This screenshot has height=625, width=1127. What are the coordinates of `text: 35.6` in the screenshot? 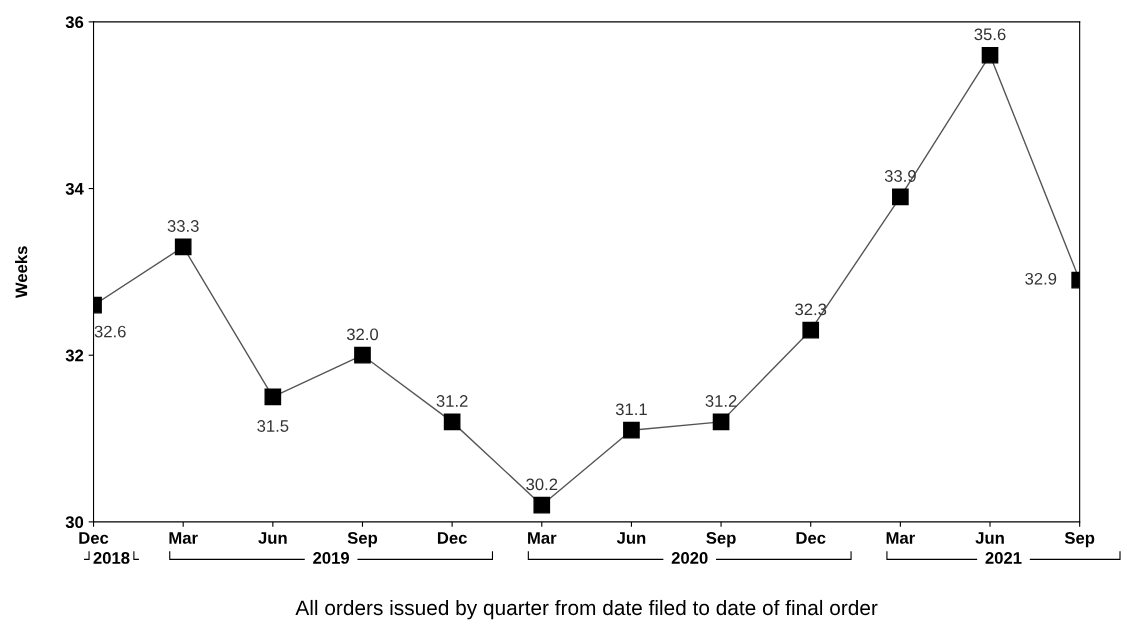 It's located at (990, 34).